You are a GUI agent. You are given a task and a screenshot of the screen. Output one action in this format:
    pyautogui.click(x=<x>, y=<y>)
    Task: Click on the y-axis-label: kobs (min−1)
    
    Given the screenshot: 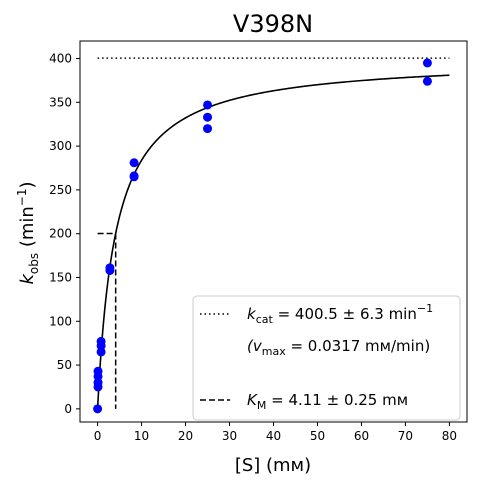 What is the action you would take?
    pyautogui.click(x=28, y=232)
    